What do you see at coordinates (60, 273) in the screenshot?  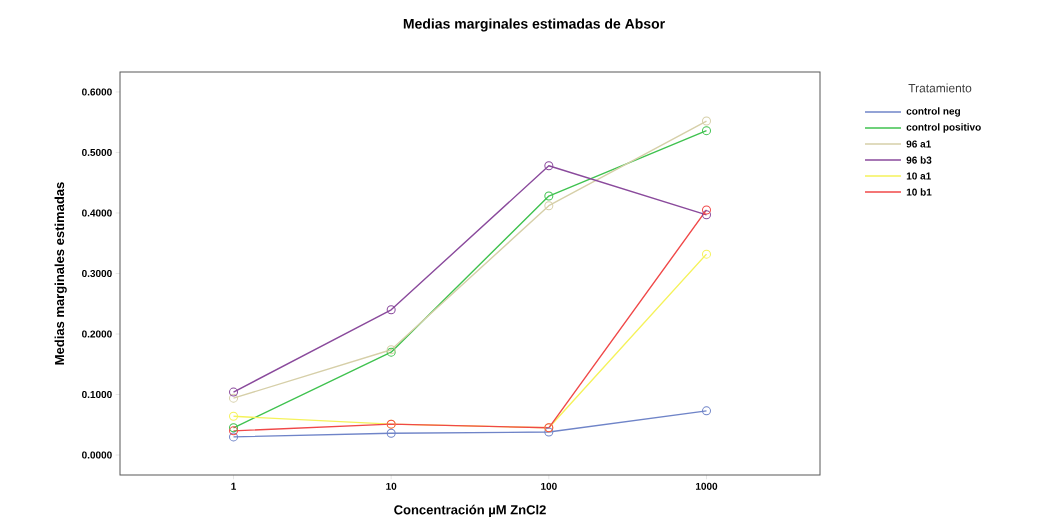 I see `y-axis-title: Medias marginales estimadas` at bounding box center [60, 273].